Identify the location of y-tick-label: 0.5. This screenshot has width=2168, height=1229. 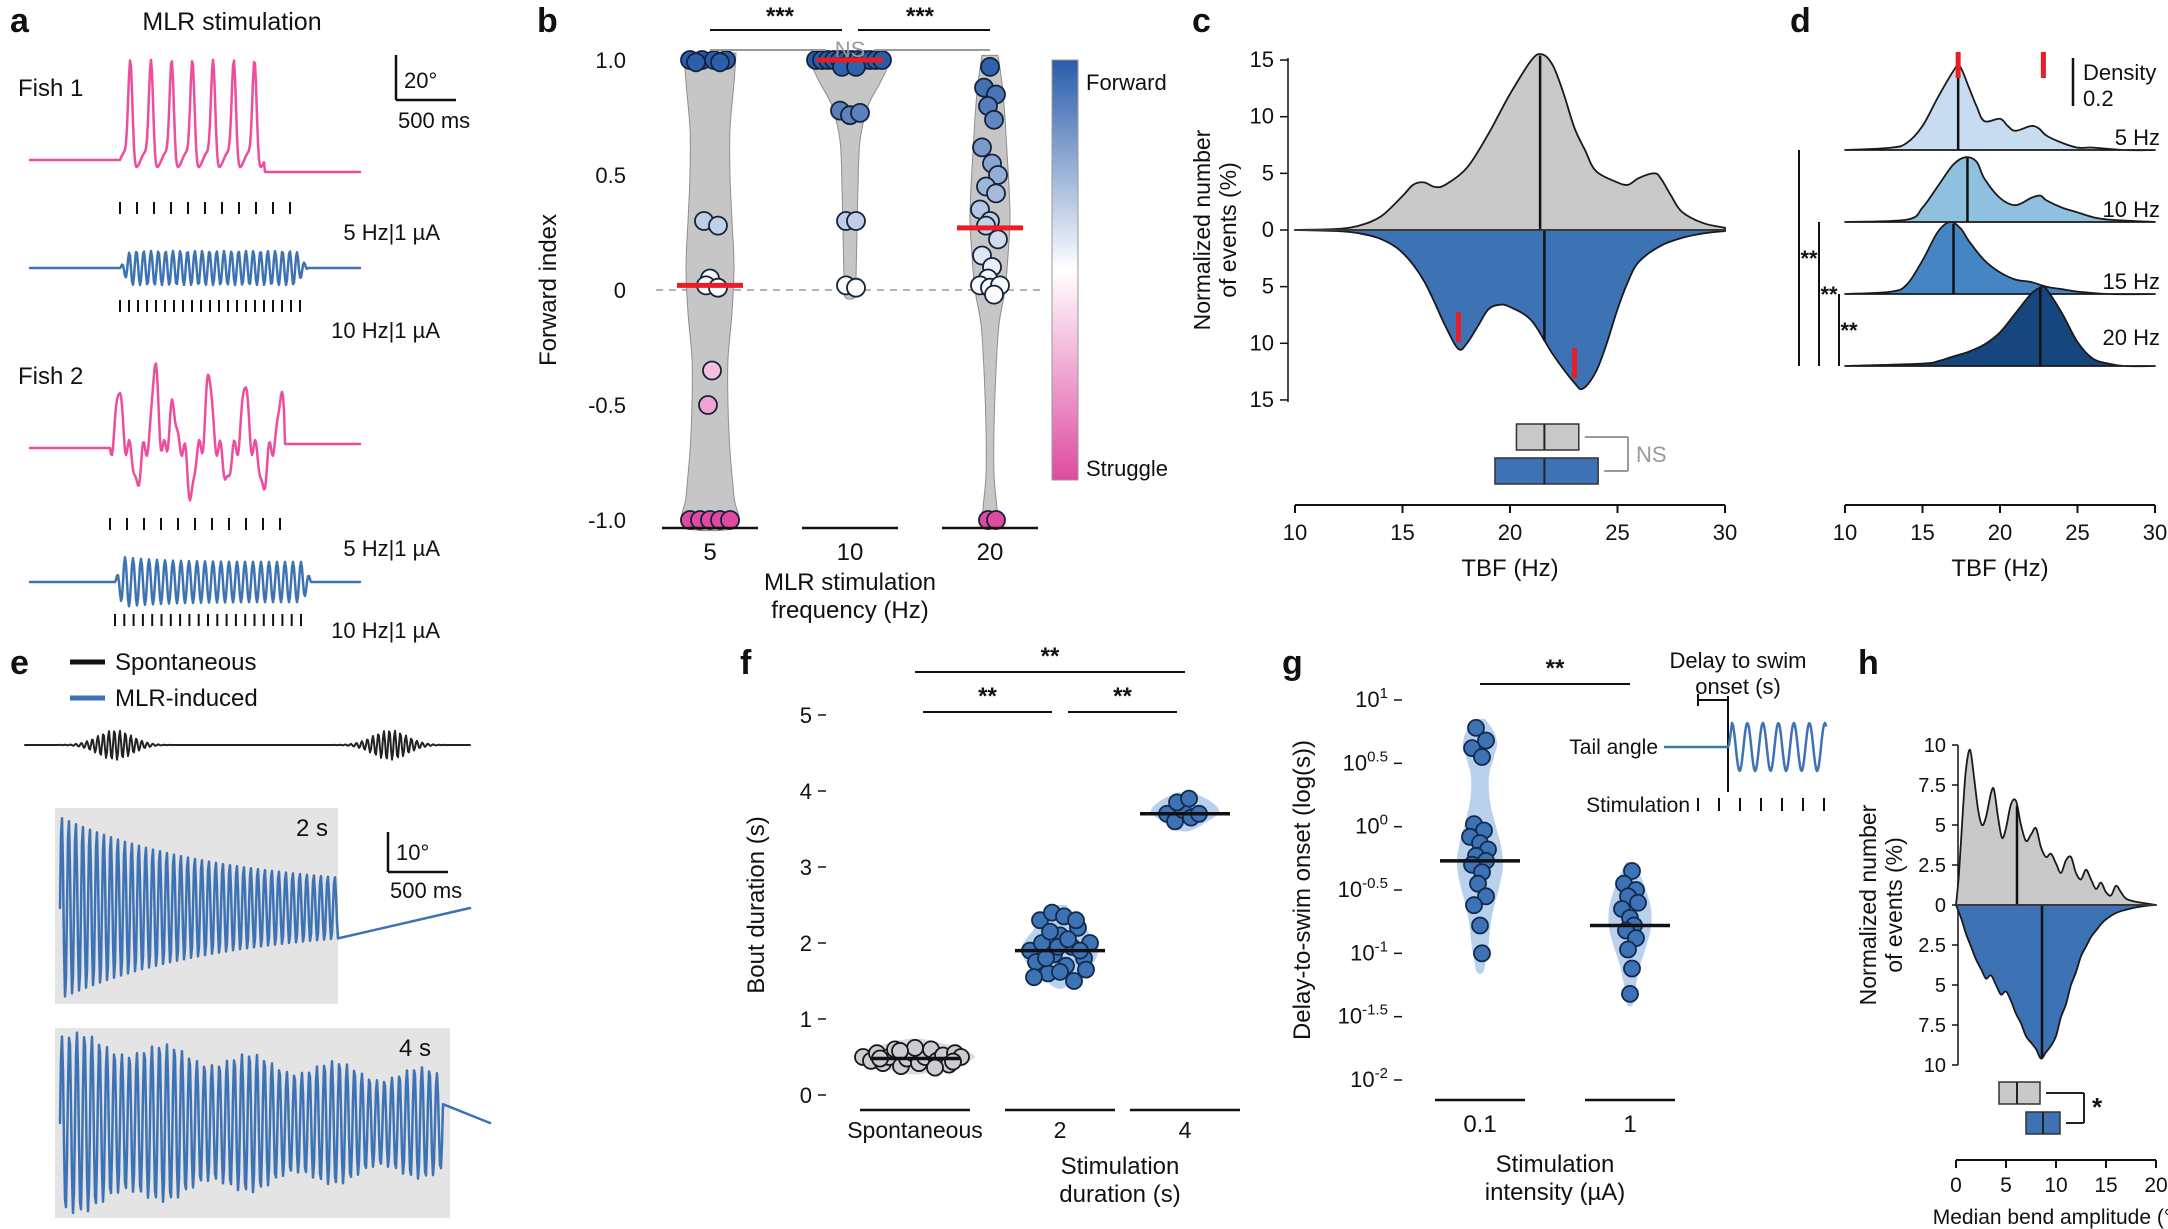
(610, 175).